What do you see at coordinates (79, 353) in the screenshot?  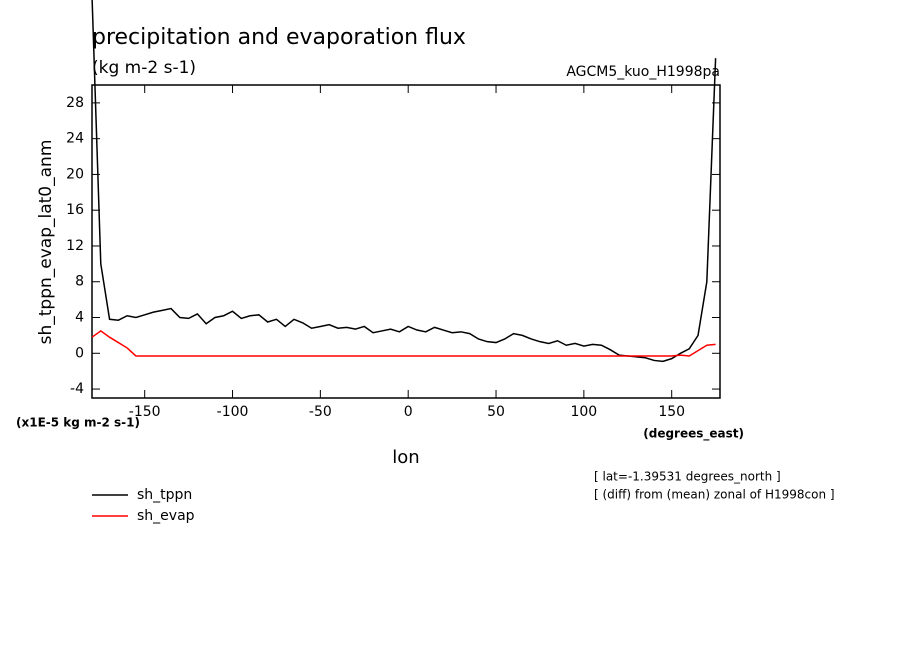 I see `y-tick-label: 0` at bounding box center [79, 353].